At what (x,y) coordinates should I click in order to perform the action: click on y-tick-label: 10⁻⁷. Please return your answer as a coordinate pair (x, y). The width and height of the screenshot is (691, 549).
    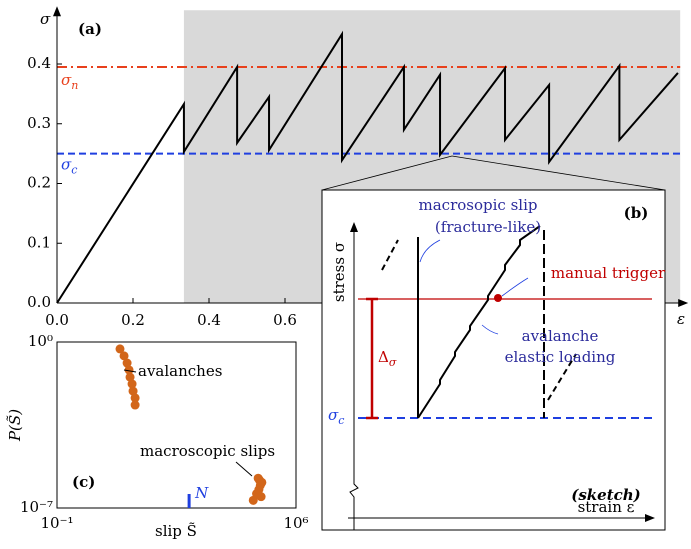
    Looking at the image, I should click on (36, 507).